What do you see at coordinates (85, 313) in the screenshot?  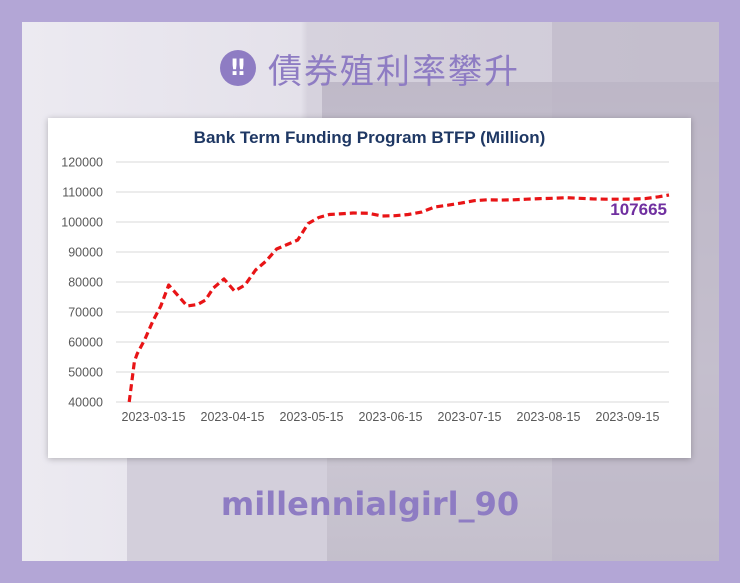 I see `y-tick-label: 70000` at bounding box center [85, 313].